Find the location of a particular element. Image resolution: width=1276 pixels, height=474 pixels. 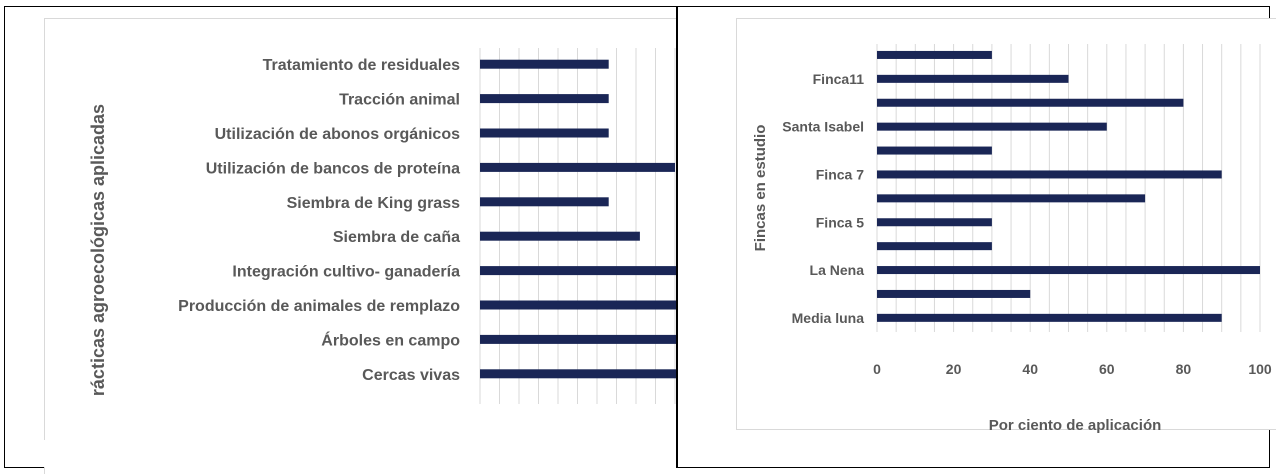

category-label: La Nena is located at coordinates (837, 270).